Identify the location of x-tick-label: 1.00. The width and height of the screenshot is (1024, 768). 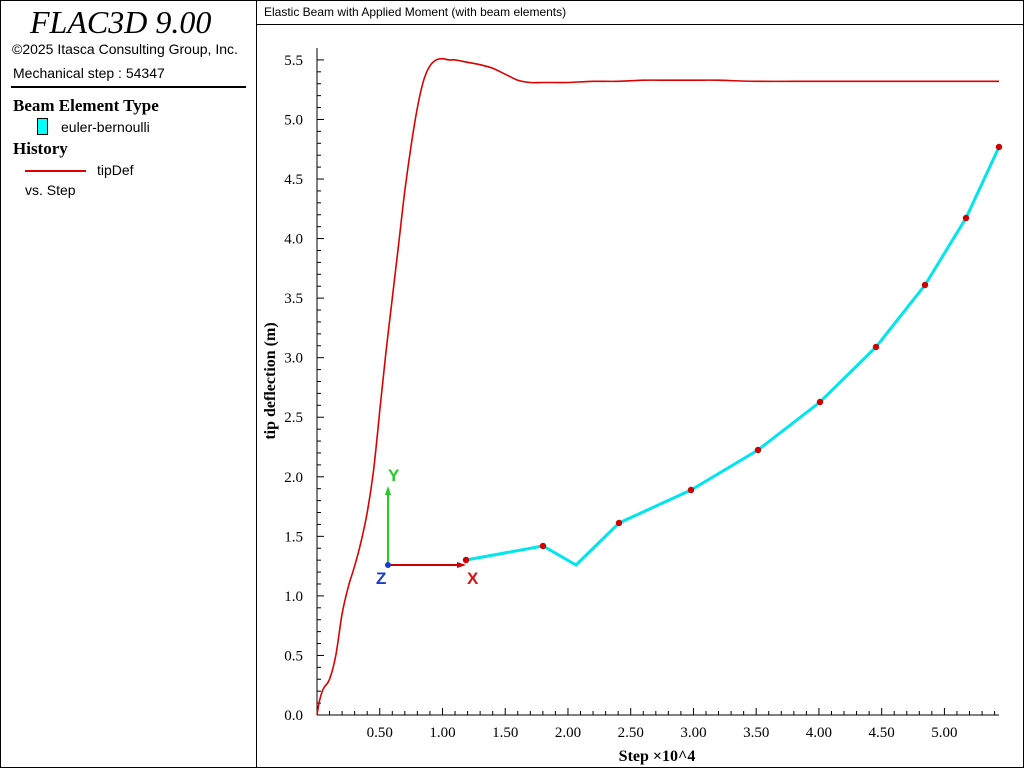
(442, 733).